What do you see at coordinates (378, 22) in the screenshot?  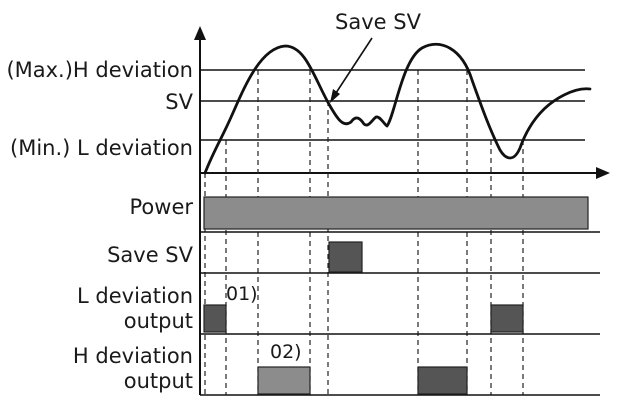 I see `save-sv-callout-label: Save SV` at bounding box center [378, 22].